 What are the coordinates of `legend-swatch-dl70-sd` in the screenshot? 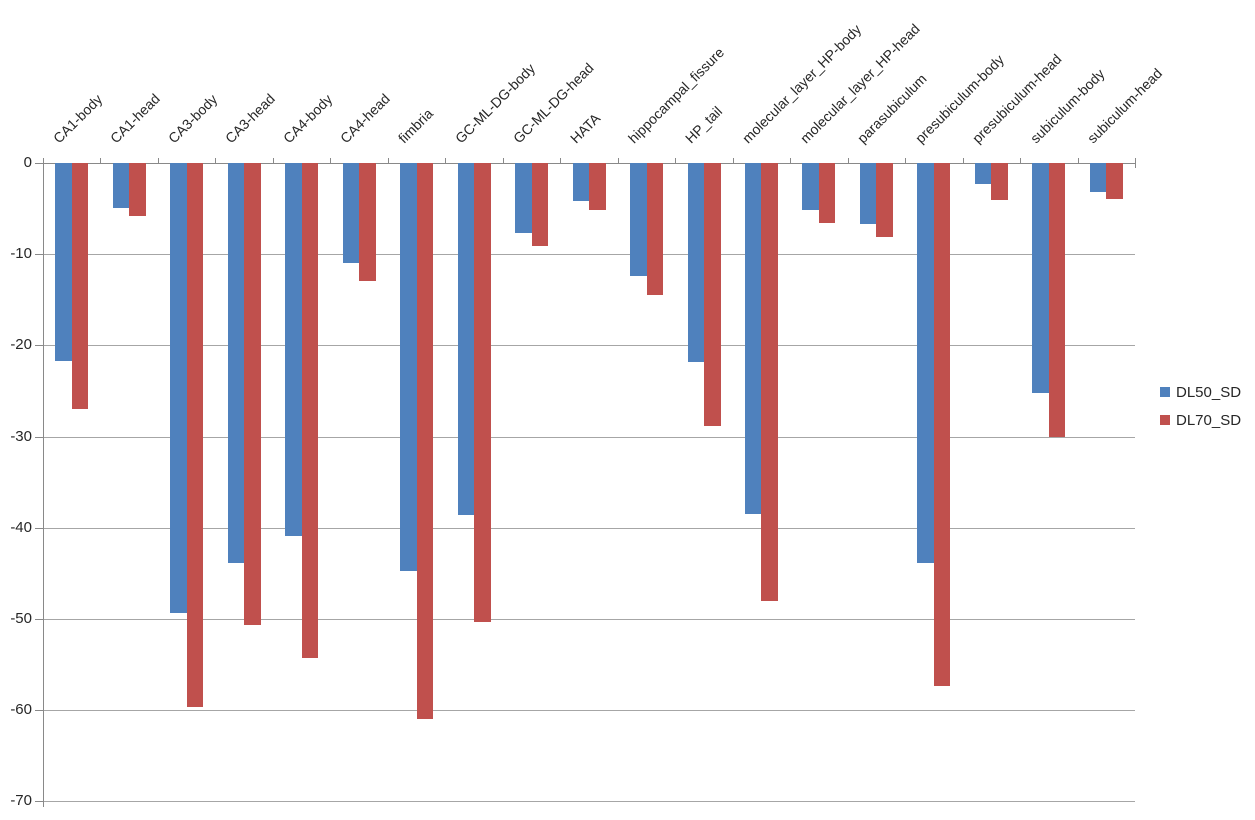 It's located at (1165, 420).